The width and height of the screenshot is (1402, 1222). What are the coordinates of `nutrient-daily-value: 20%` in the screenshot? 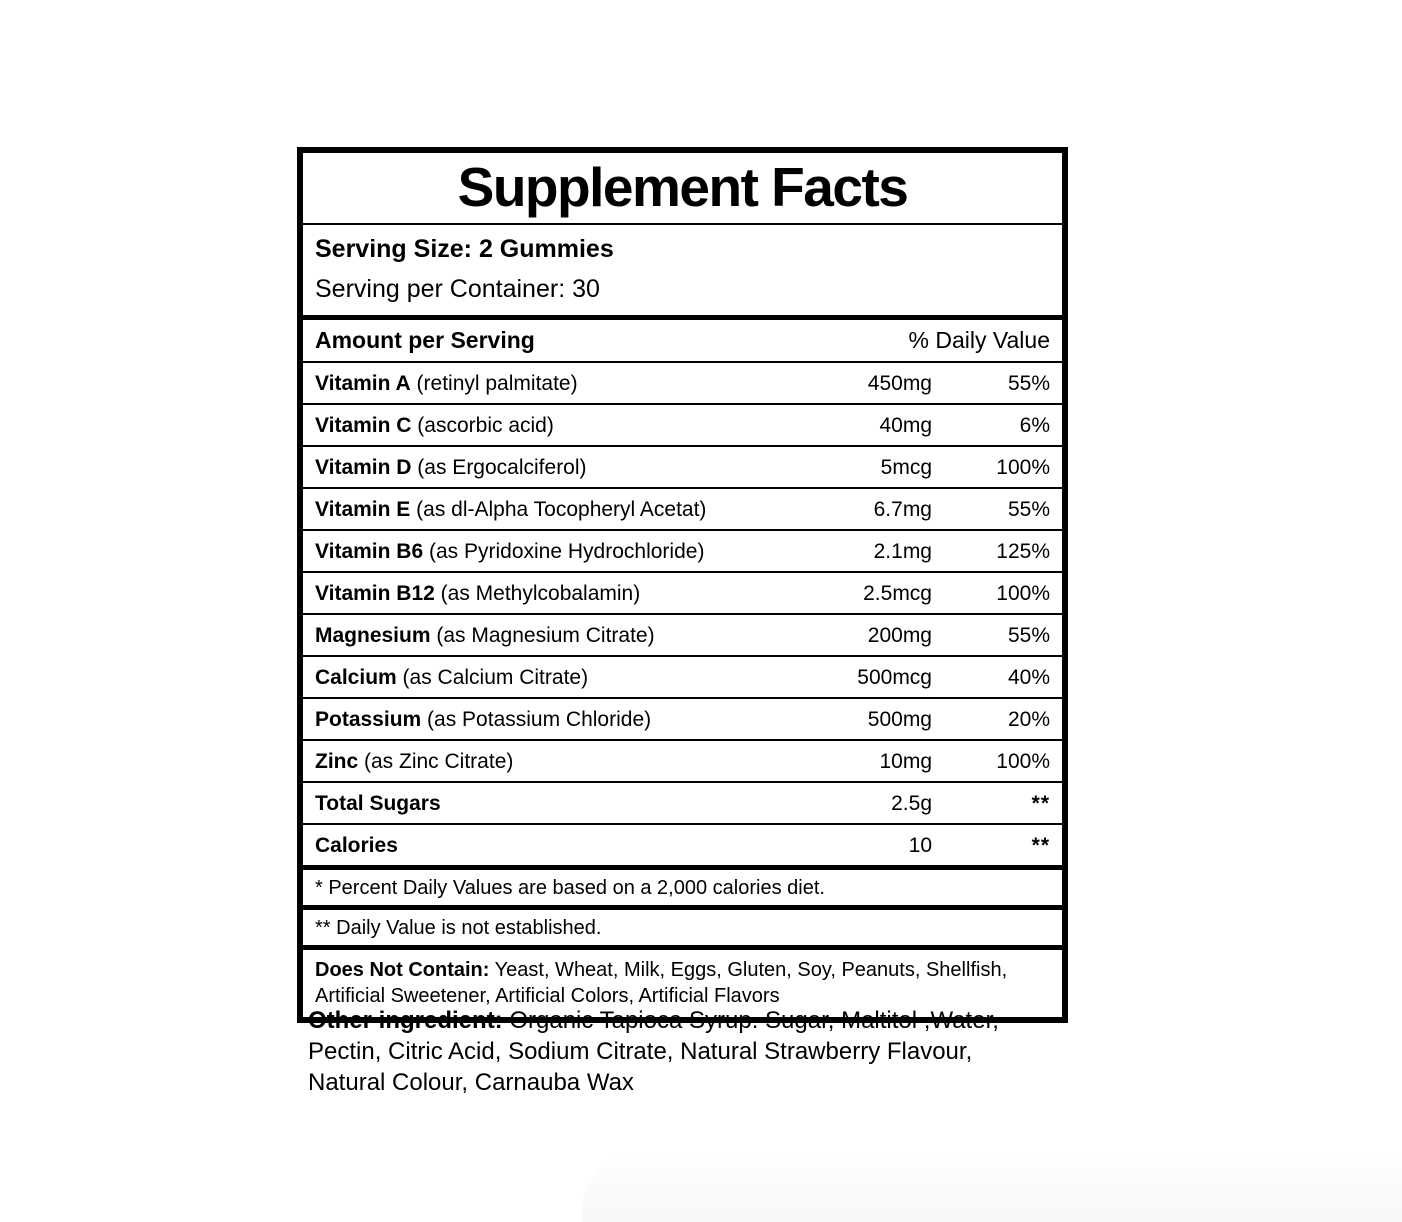 It's located at (1028, 719).